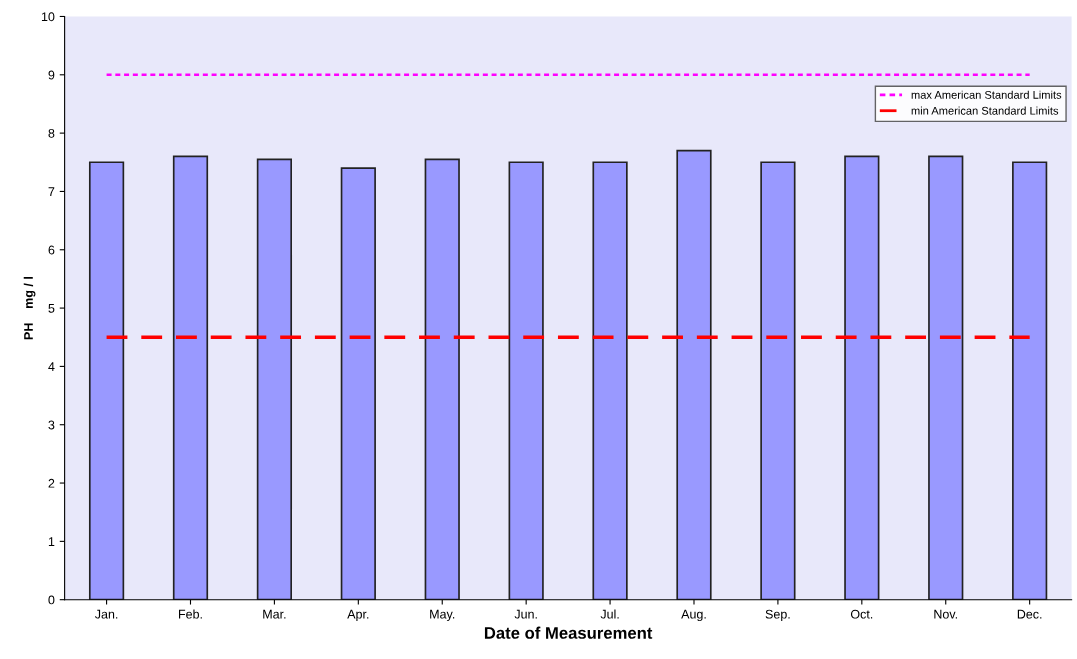  Describe the element at coordinates (29, 308) in the screenshot. I see `y-axis-title: PH mg / l` at that location.